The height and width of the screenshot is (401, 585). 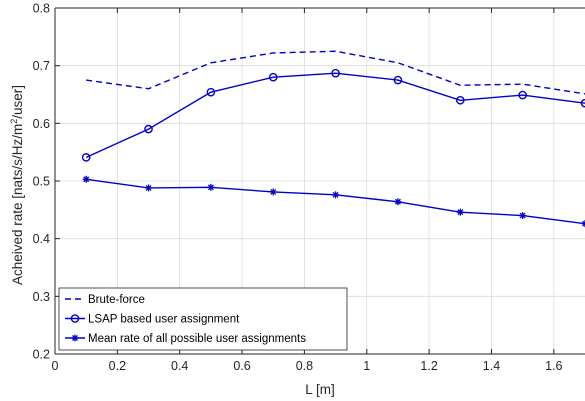 What do you see at coordinates (41, 355) in the screenshot?
I see `y-tick-label: 0.2` at bounding box center [41, 355].